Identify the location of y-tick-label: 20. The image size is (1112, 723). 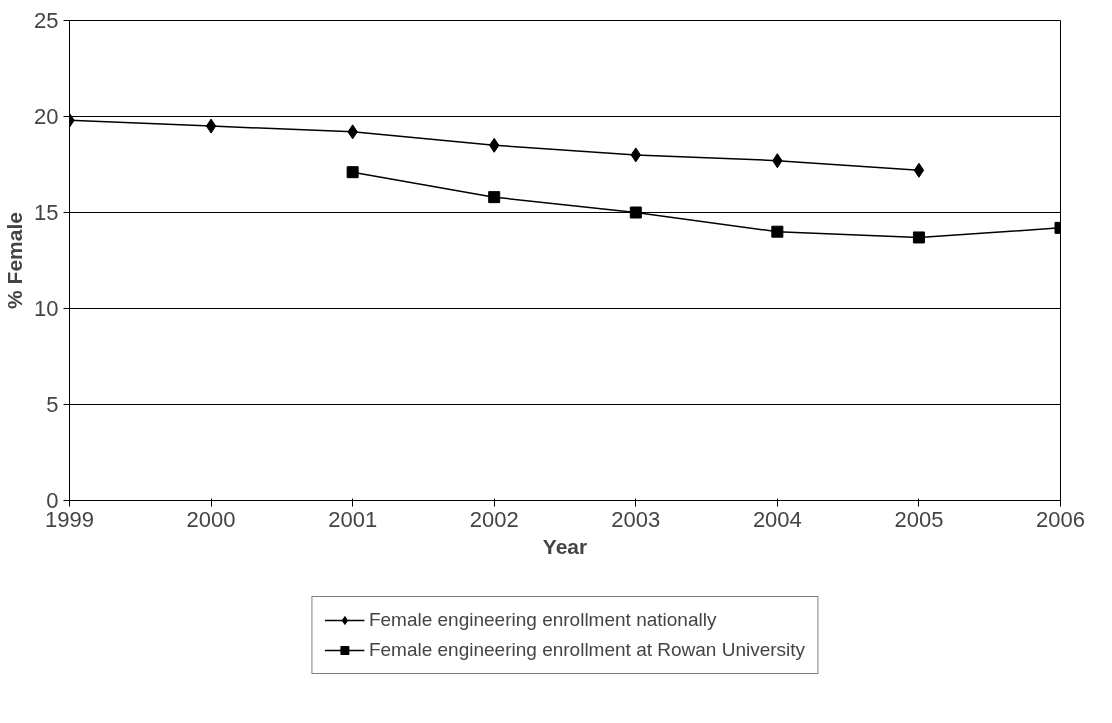
(46, 116).